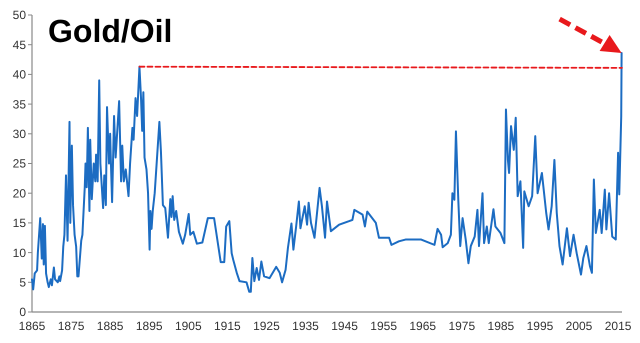 The width and height of the screenshot is (640, 343). Describe the element at coordinates (422, 326) in the screenshot. I see `x-tick-label: 1965` at that location.